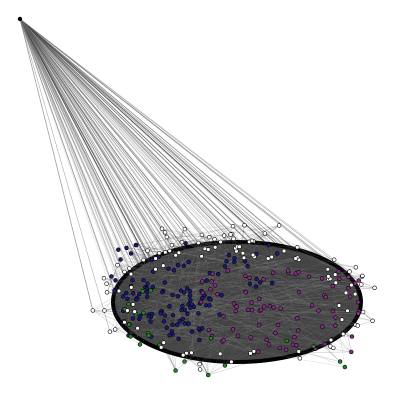 The height and width of the screenshot is (400, 400). I want to click on hub-node, so click(20, 19).